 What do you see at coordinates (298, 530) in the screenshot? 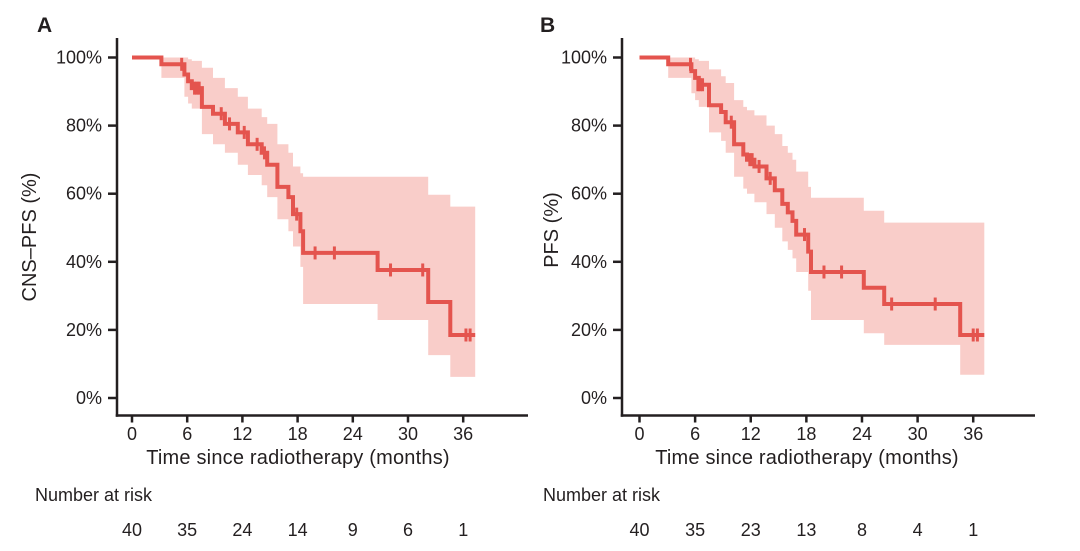
I see `risk-count: 14` at bounding box center [298, 530].